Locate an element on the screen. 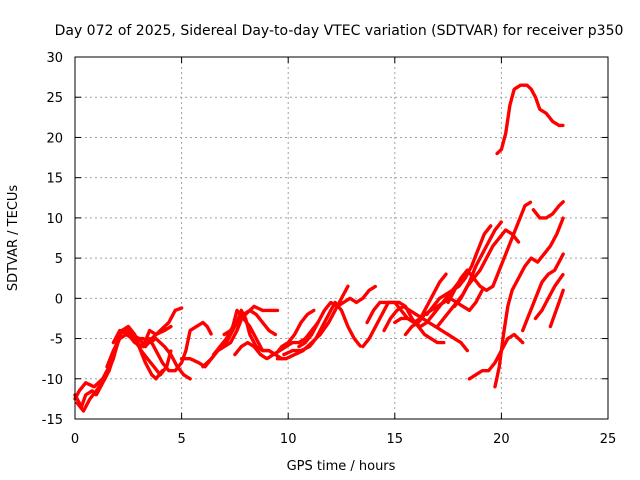 The width and height of the screenshot is (640, 480). y-tick-label: -15 is located at coordinates (52, 420).